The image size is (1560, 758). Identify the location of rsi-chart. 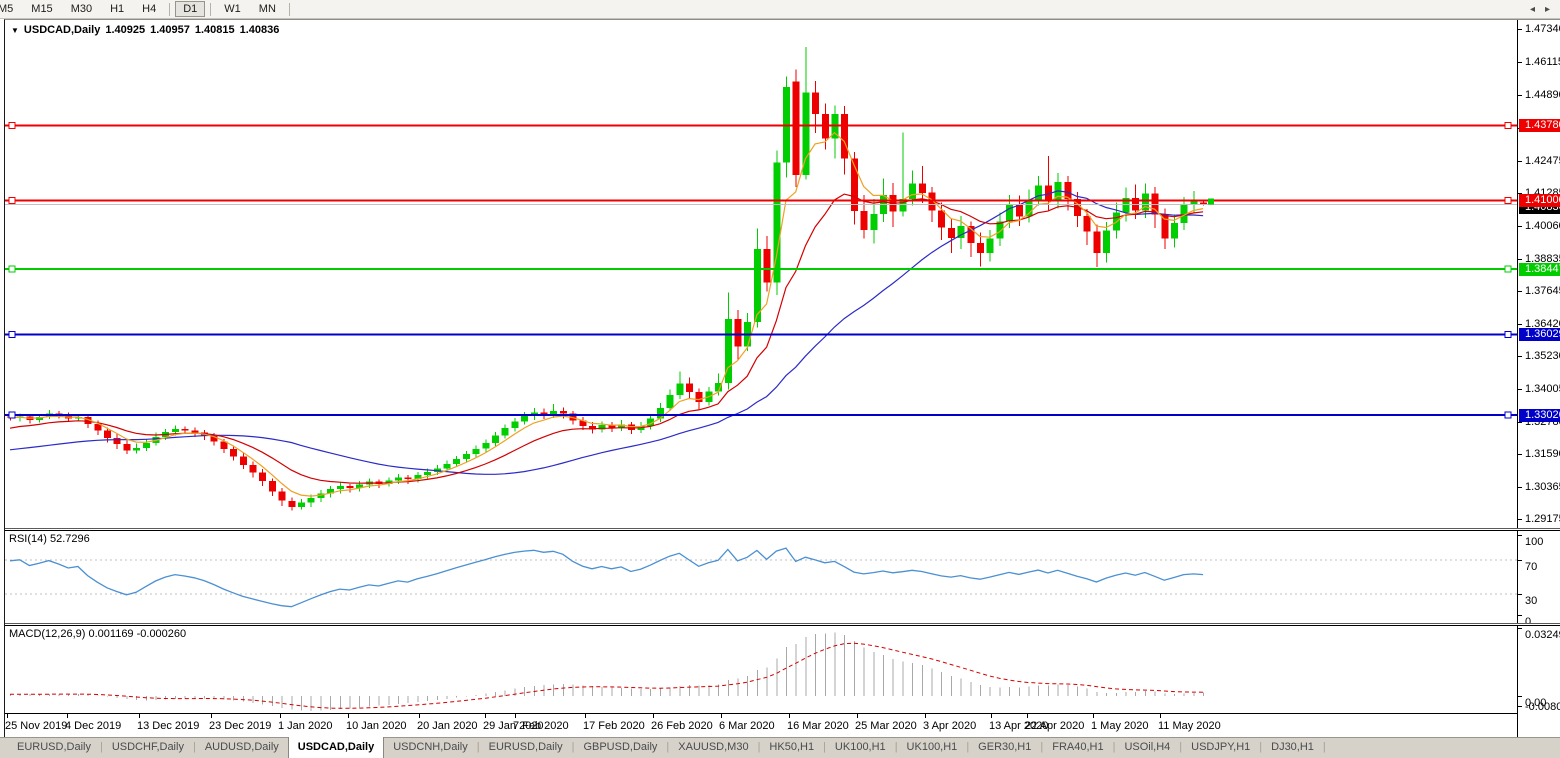
(761, 577).